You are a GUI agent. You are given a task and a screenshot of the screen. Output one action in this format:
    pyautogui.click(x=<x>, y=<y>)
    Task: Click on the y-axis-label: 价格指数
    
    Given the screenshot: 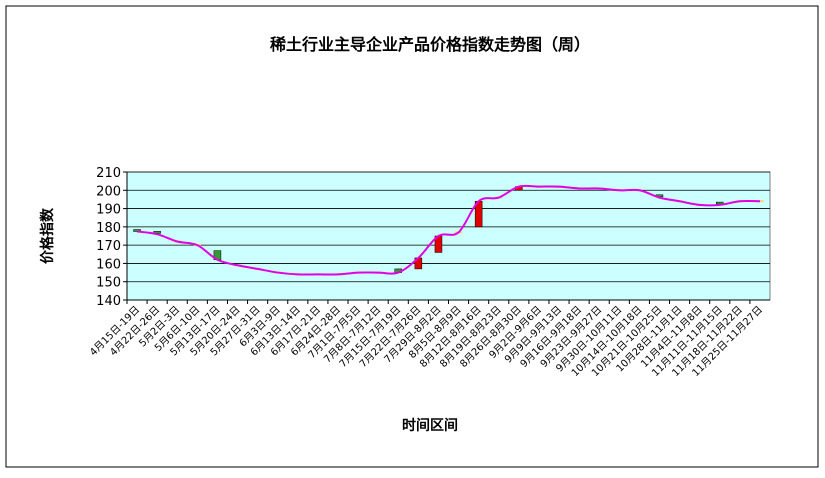 What is the action you would take?
    pyautogui.click(x=47, y=235)
    